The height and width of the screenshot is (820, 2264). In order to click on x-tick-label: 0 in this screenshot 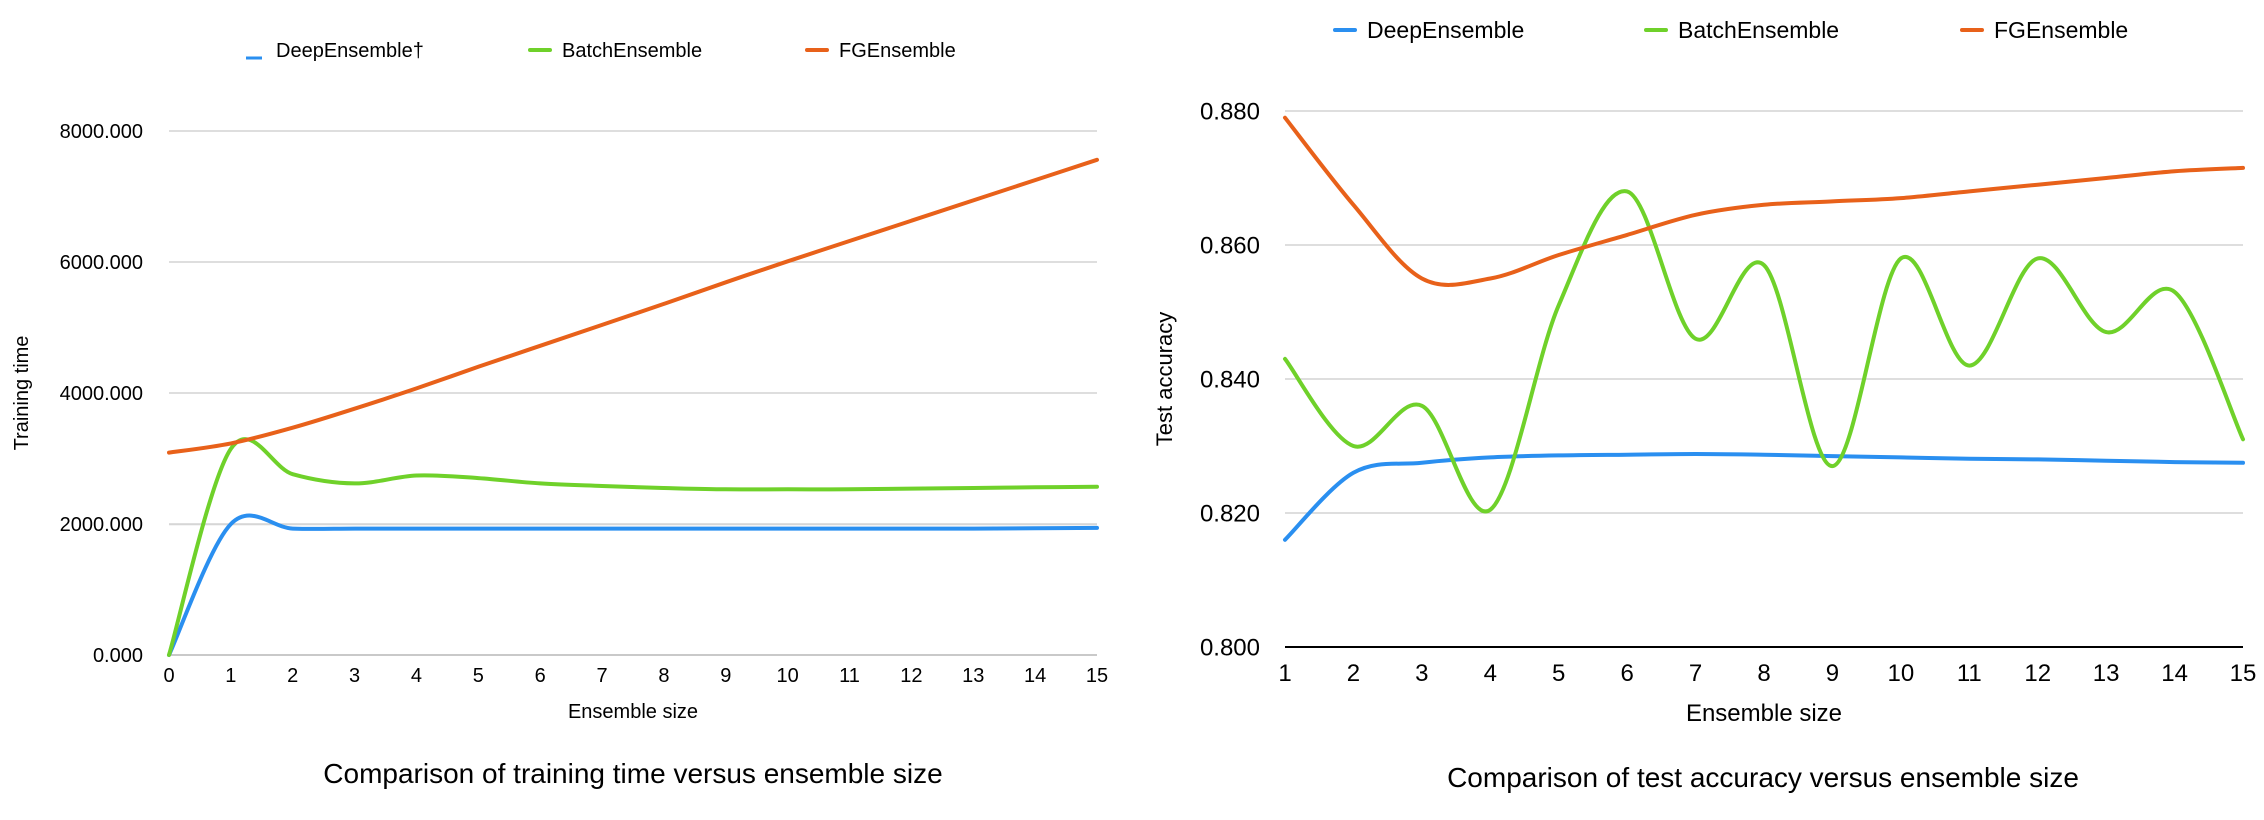, I will do `click(168, 676)`.